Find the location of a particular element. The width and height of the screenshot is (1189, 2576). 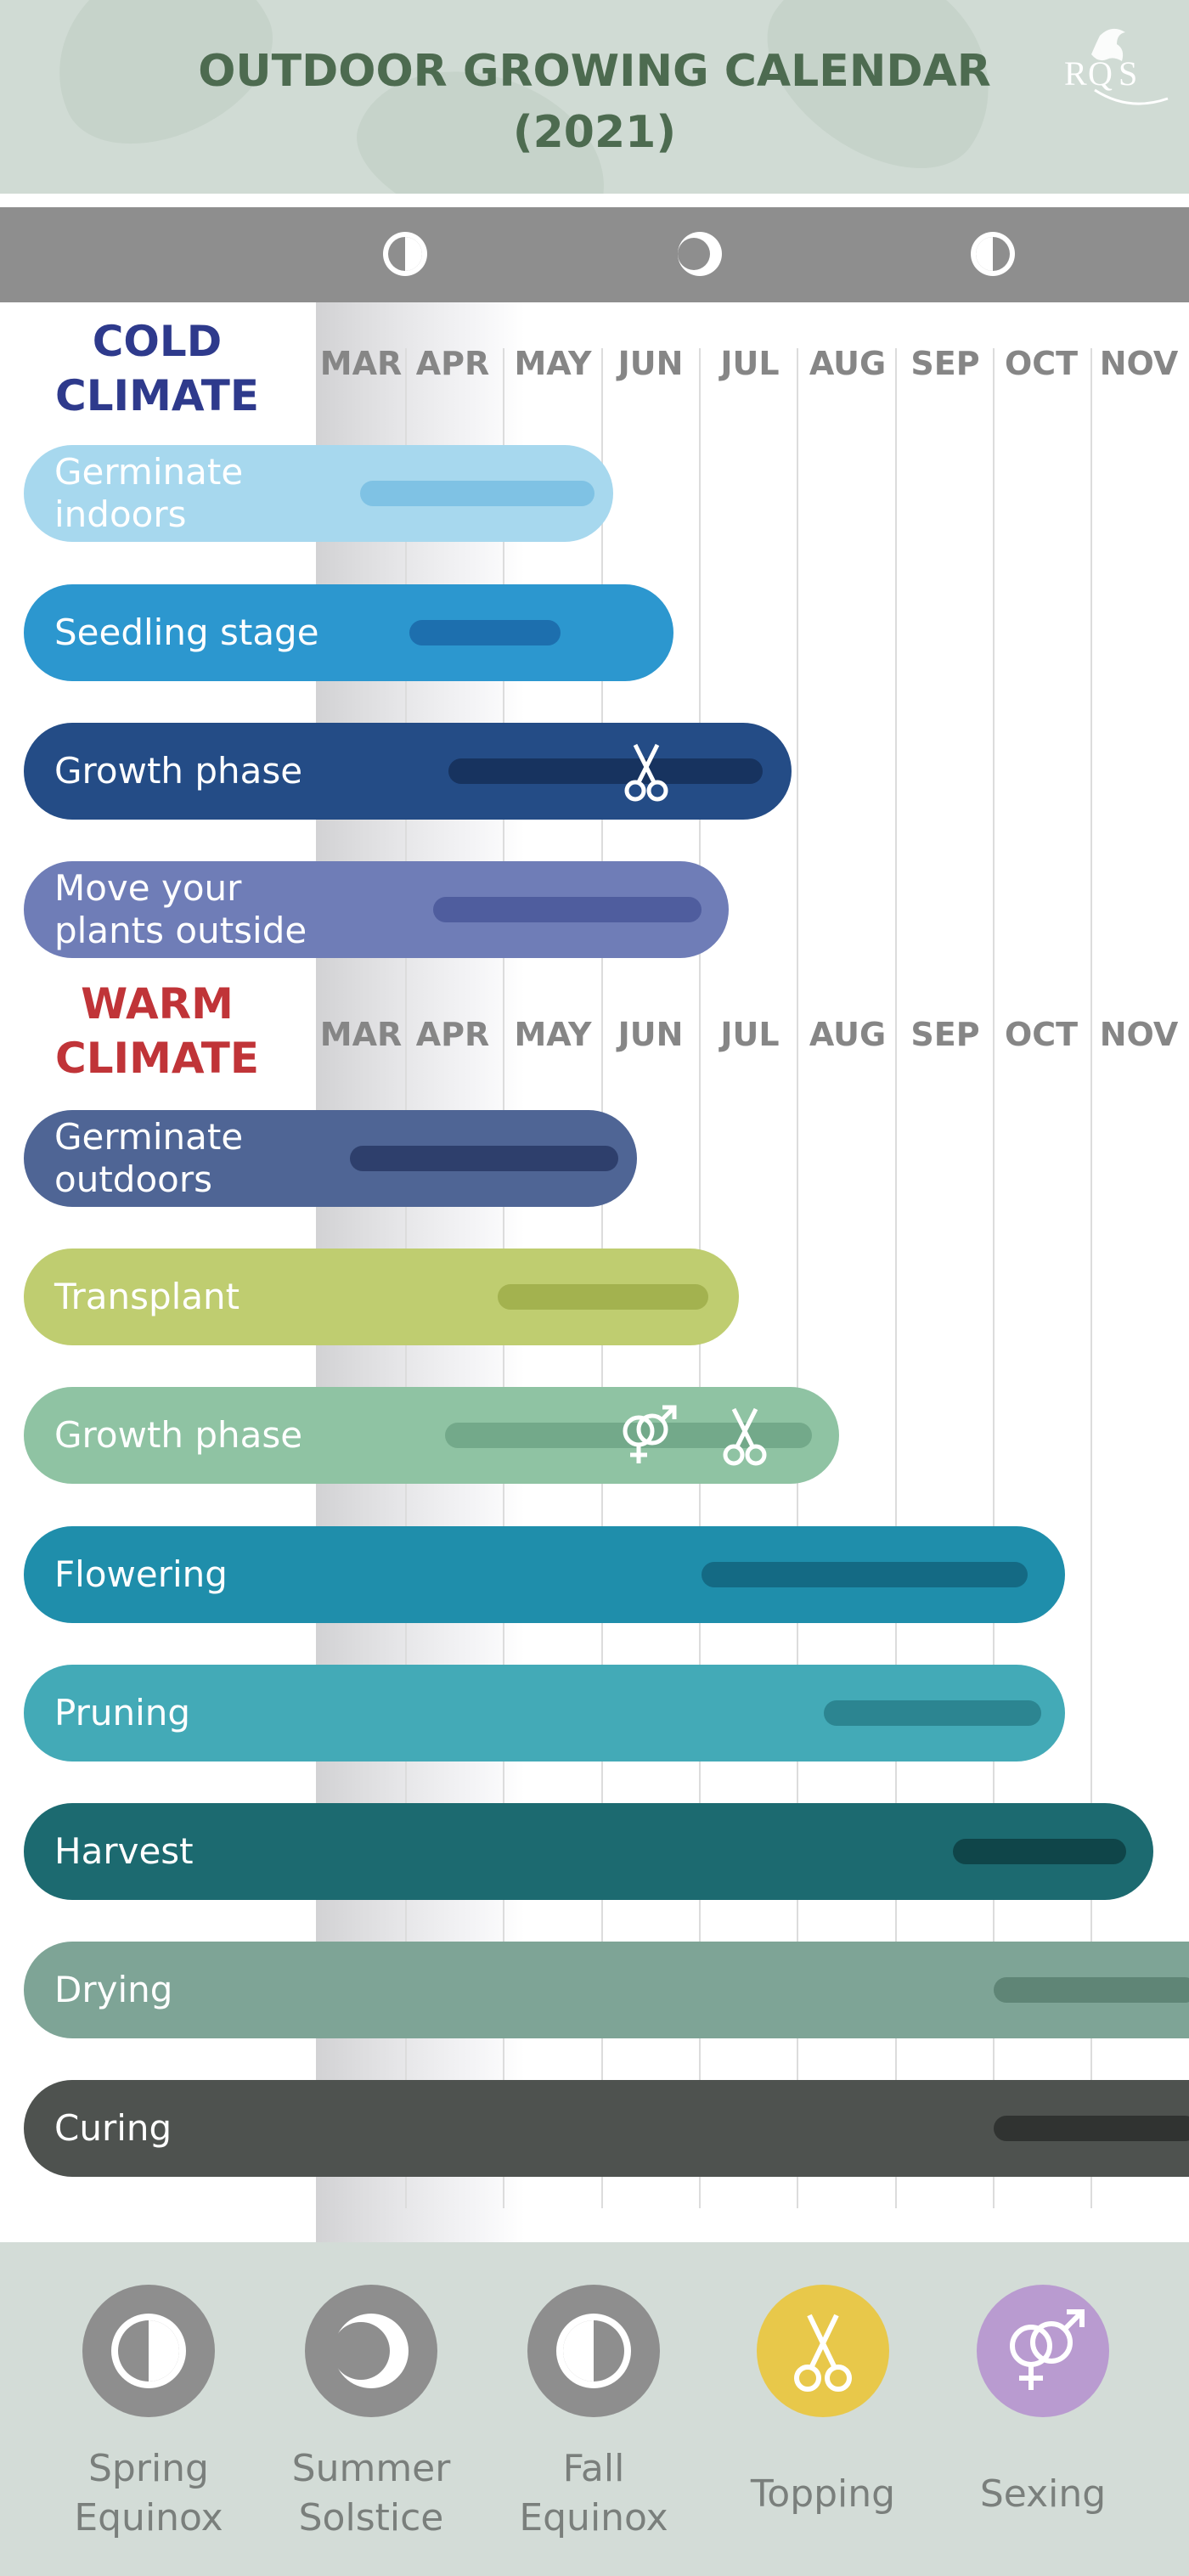

legend-sexing is located at coordinates (1043, 2351).